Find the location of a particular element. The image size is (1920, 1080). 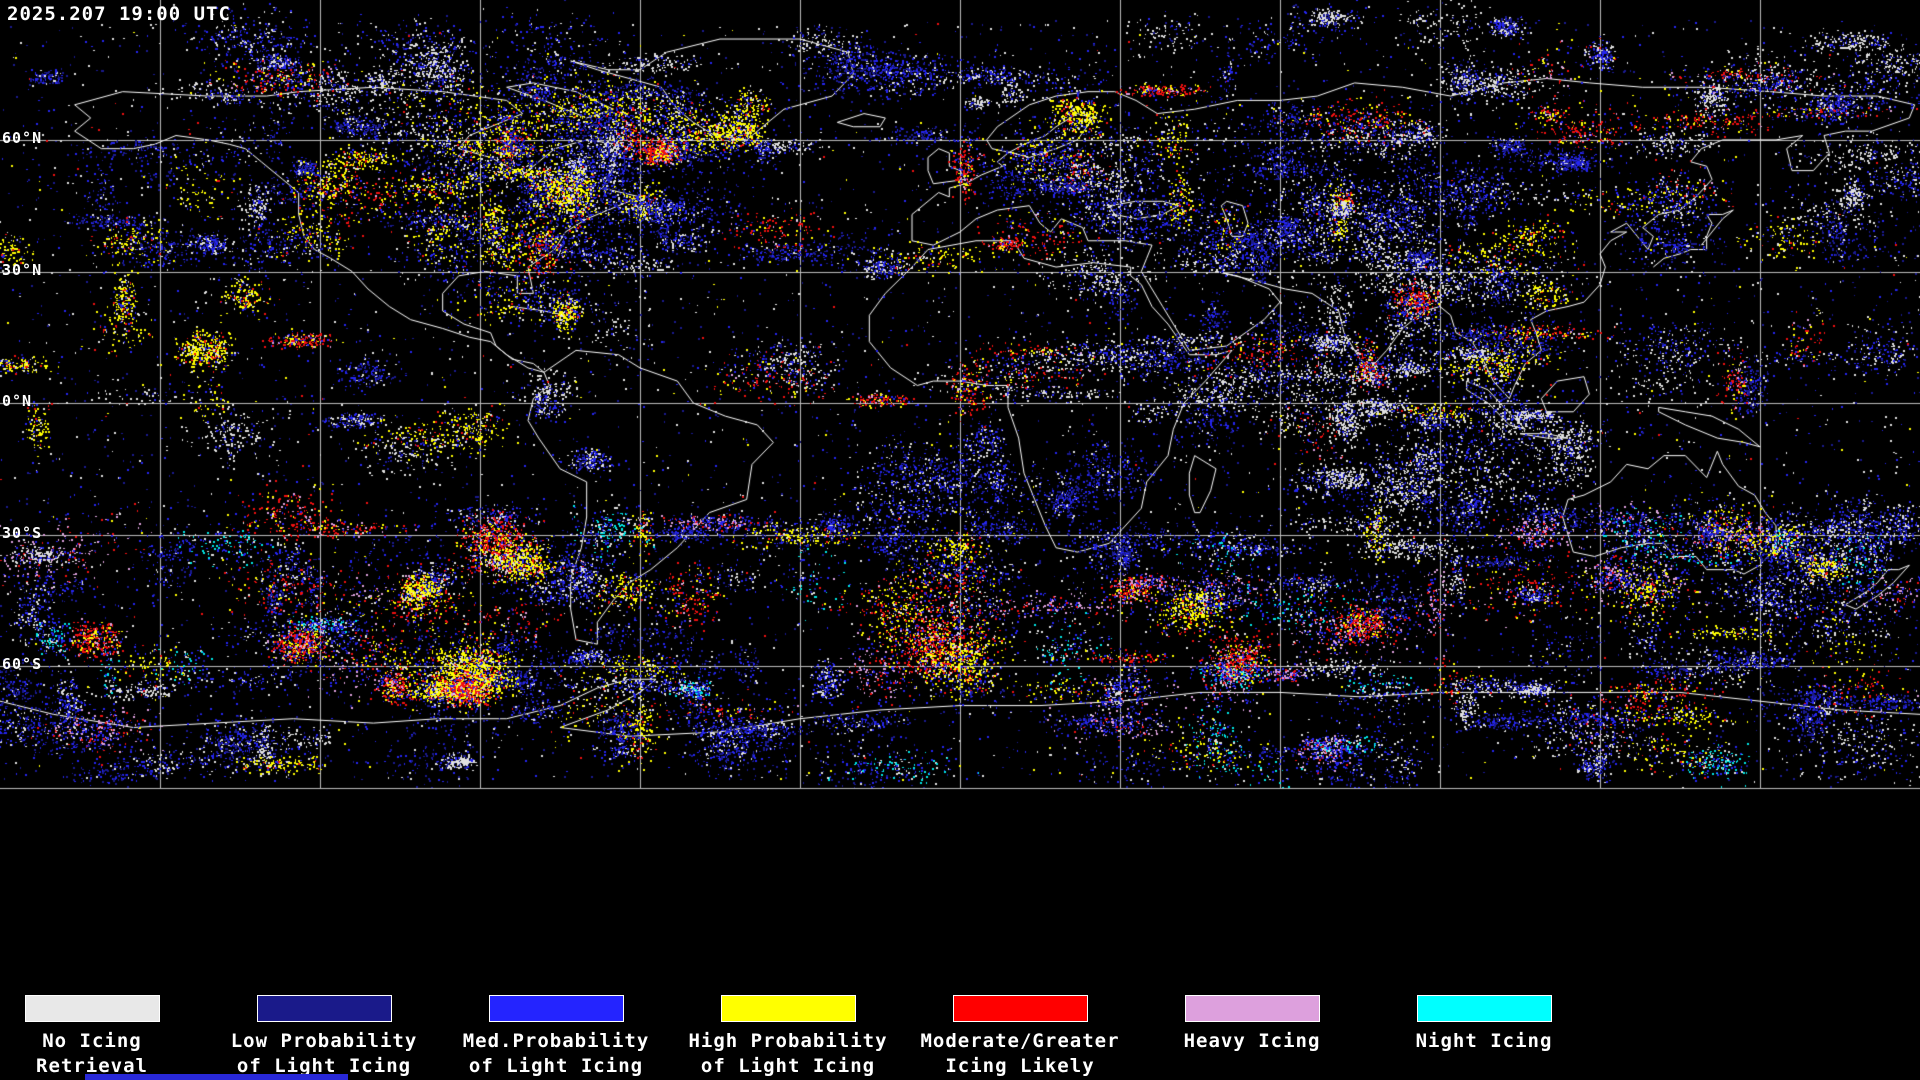

legend-item-low-probability: Low Probability of Light Icing is located at coordinates (324, 1037).